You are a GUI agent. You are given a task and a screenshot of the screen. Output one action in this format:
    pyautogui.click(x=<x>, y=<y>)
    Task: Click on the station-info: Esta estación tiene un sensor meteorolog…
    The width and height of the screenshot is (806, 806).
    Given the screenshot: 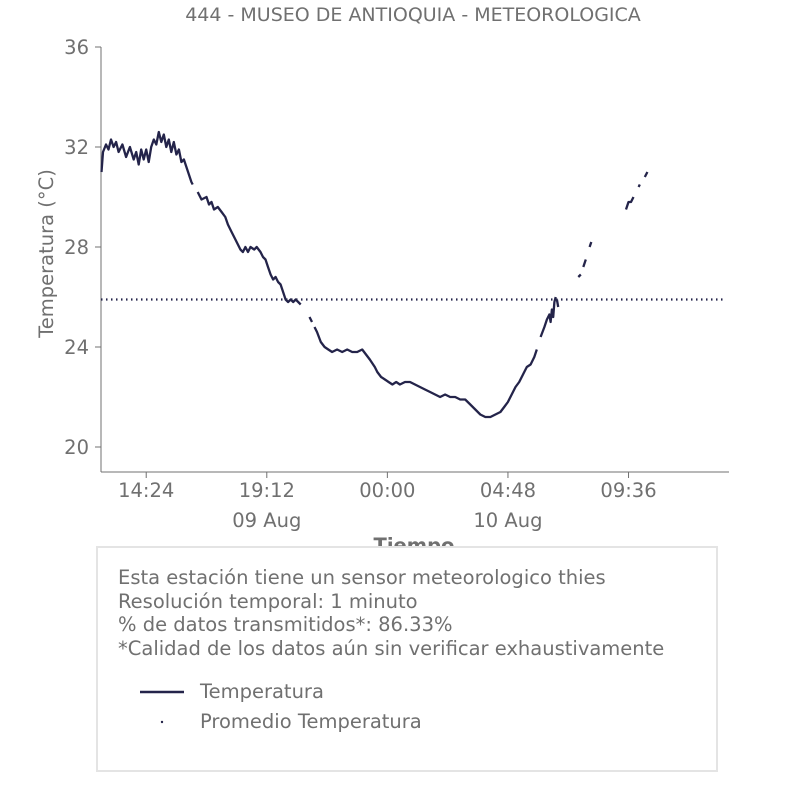 What is the action you would take?
    pyautogui.click(x=391, y=613)
    